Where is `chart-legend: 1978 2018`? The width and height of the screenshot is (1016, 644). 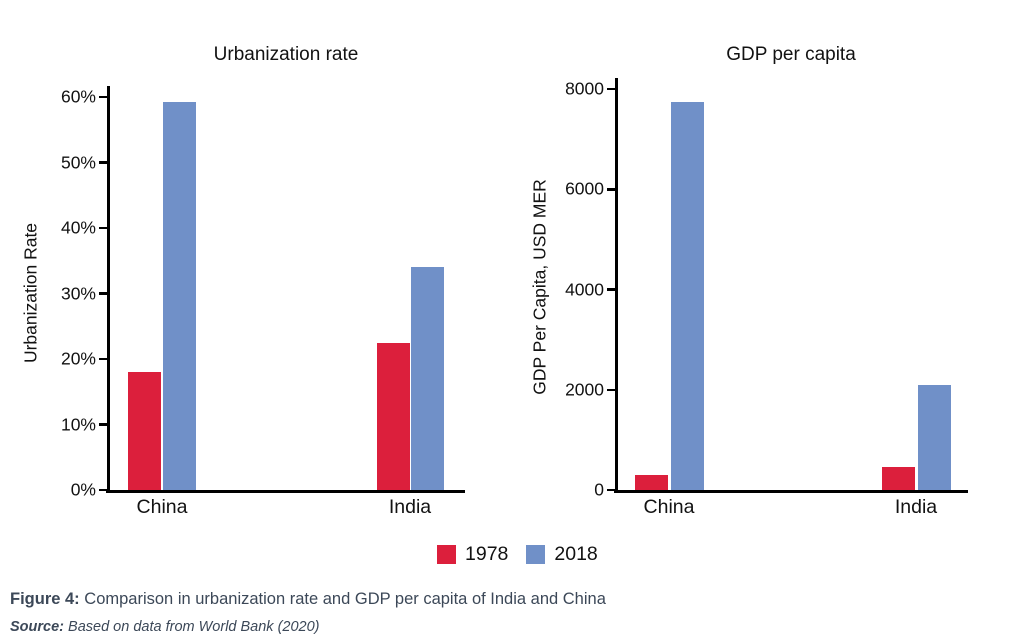
chart-legend: 1978 2018 is located at coordinates (517, 554).